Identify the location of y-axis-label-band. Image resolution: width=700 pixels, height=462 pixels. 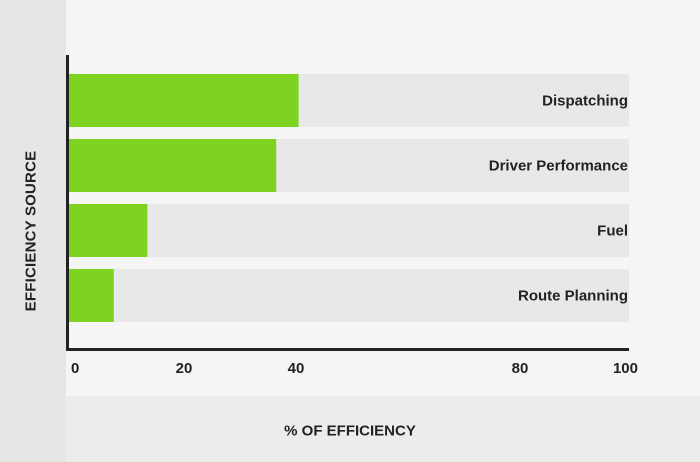
(33, 231).